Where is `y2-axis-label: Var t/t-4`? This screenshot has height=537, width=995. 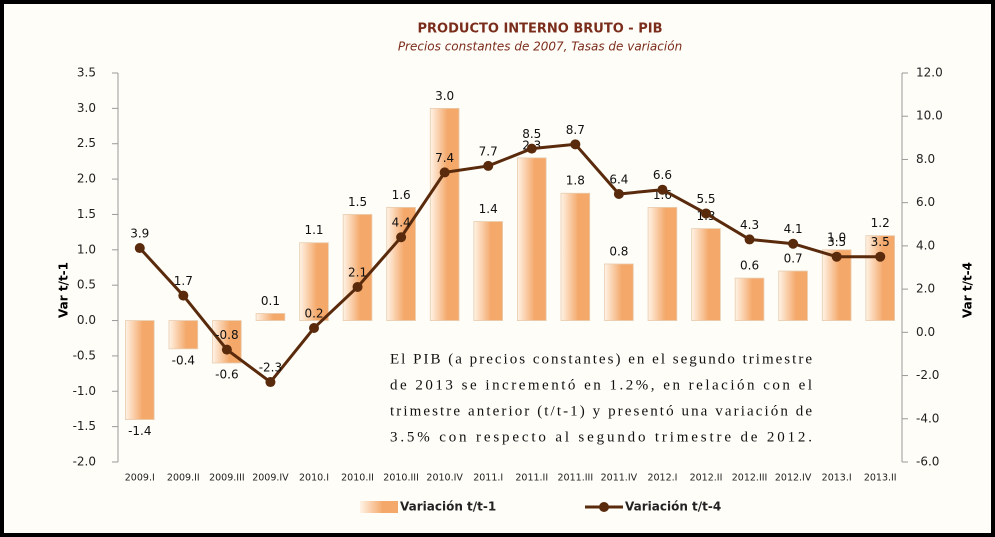 y2-axis-label: Var t/t-4 is located at coordinates (968, 290).